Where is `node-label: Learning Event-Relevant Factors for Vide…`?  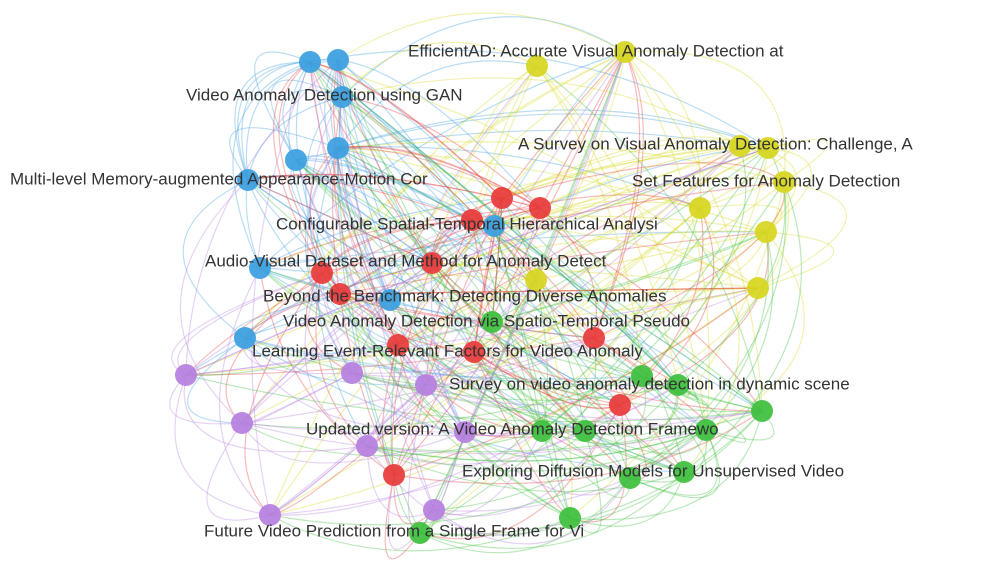 node-label: Learning Event-Relevant Factors for Vide… is located at coordinates (447, 350).